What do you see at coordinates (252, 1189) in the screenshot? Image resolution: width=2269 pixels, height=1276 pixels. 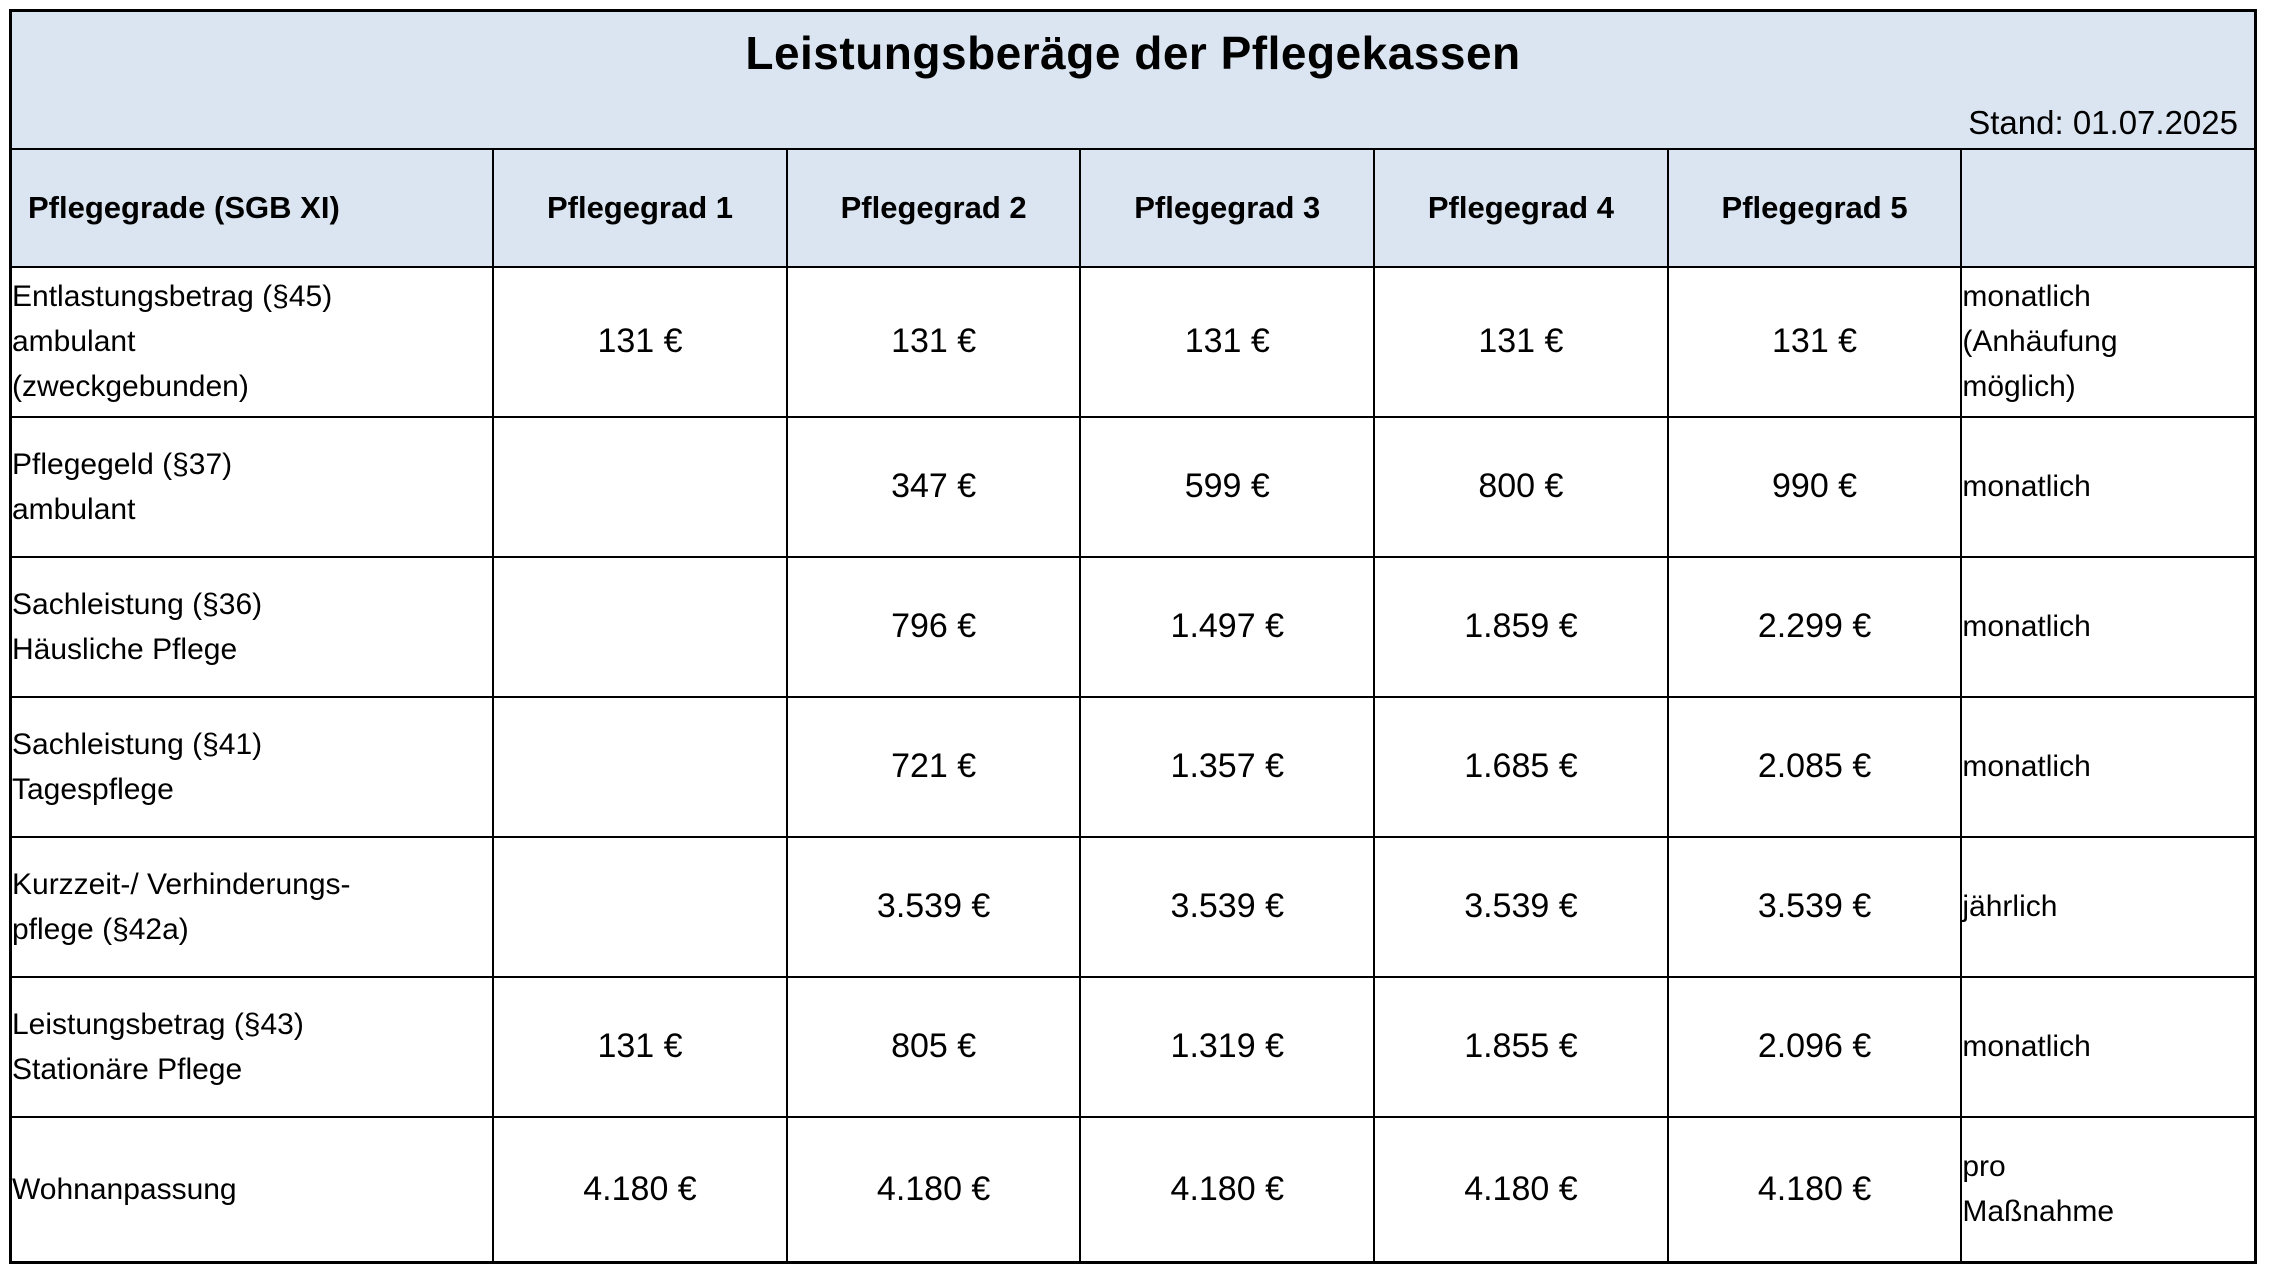 I see `row-label: Wohnanpassung` at bounding box center [252, 1189].